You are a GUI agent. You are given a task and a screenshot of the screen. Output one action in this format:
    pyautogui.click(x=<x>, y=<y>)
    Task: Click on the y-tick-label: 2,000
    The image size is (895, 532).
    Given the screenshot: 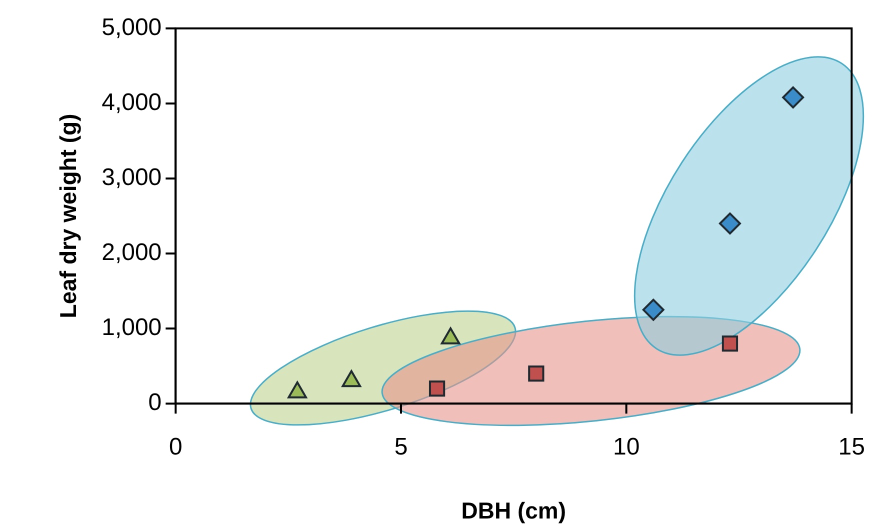 What is the action you would take?
    pyautogui.click(x=132, y=252)
    